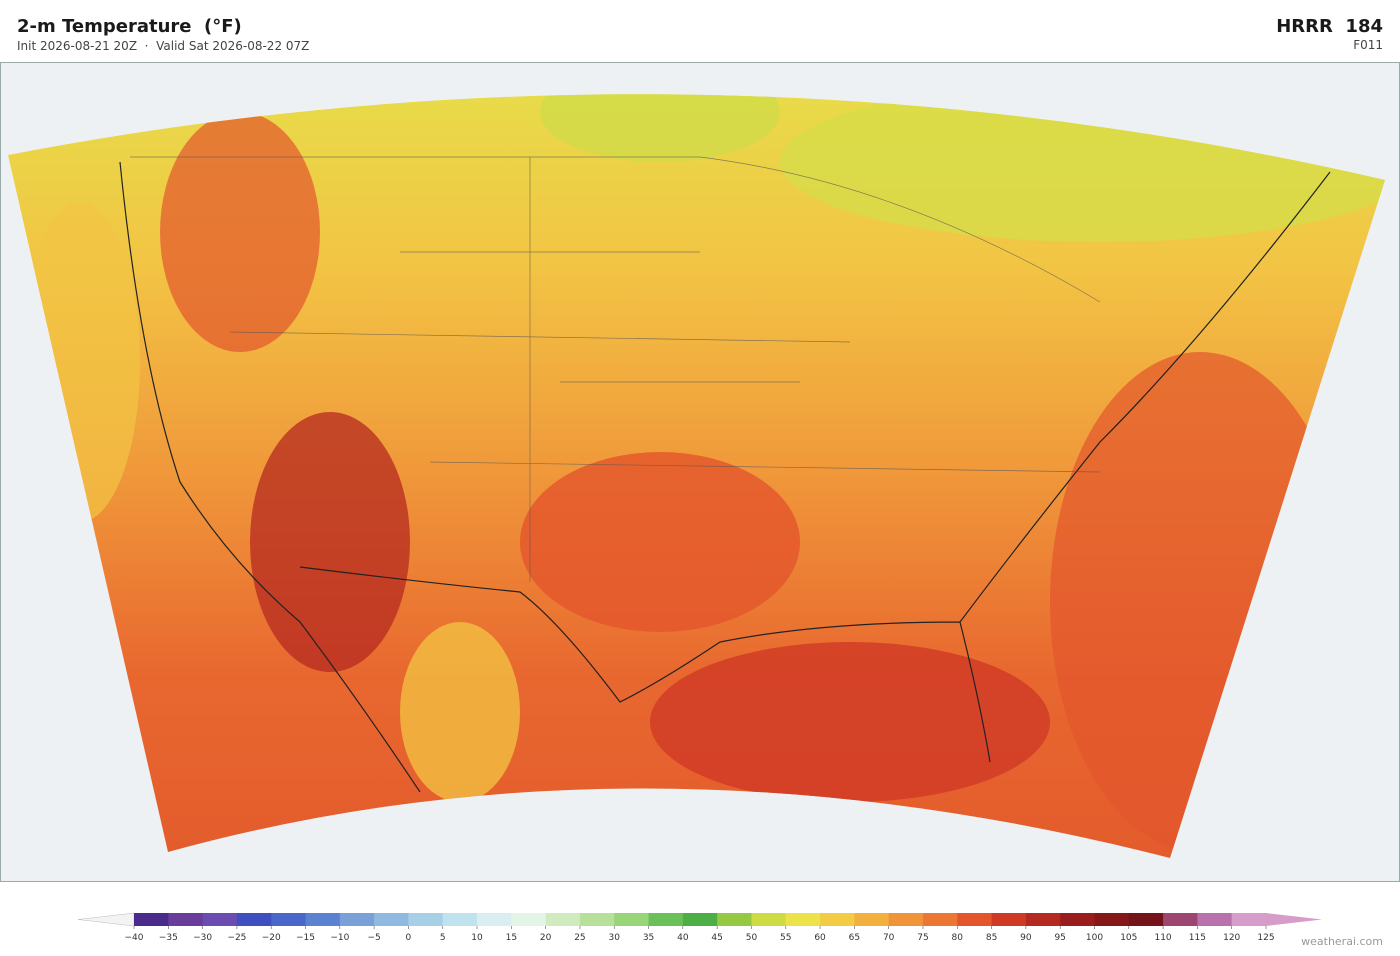 This screenshot has width=1400, height=956. I want to click on colorbar-tick-label: 20, so click(546, 938).